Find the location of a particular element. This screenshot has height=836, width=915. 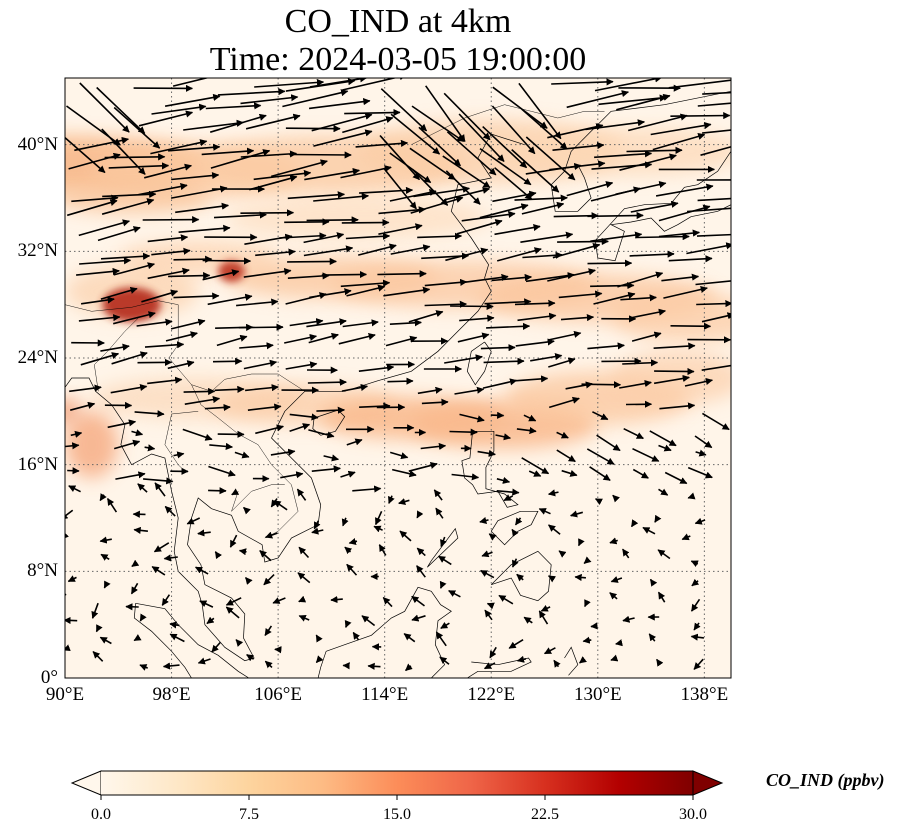

lon-tick-label: 98°E is located at coordinates (171, 694).